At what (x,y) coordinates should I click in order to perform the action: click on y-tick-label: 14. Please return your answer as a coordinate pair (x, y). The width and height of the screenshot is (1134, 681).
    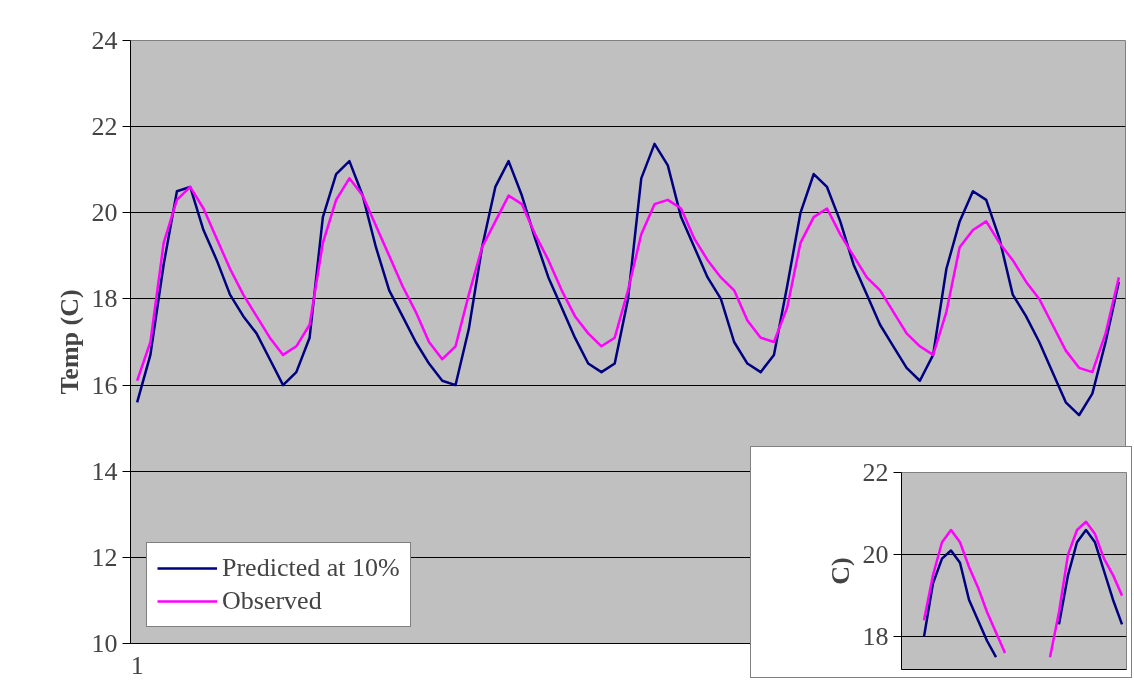
    Looking at the image, I should click on (104, 471).